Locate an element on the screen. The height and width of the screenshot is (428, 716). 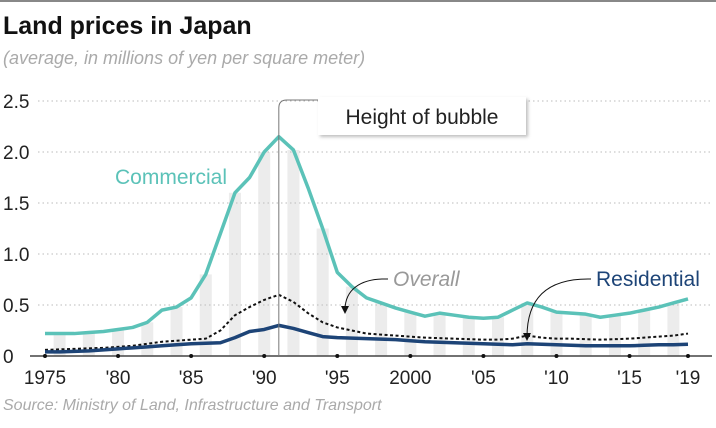
series-line-overall is located at coordinates (366, 322).